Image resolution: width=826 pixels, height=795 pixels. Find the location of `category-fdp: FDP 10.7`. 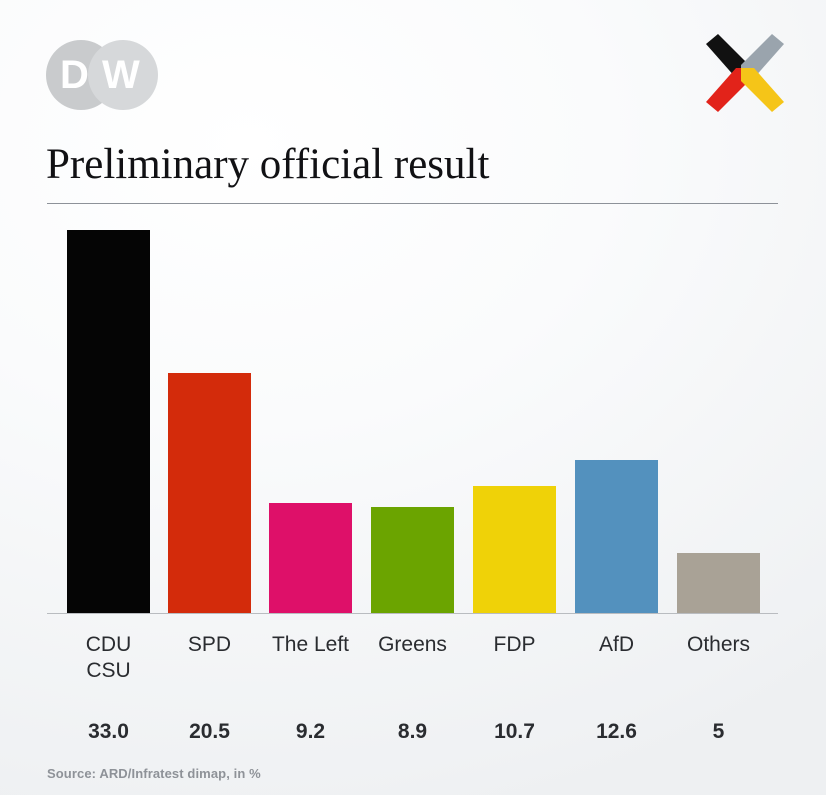

category-fdp: FDP 10.7 is located at coordinates (514, 687).